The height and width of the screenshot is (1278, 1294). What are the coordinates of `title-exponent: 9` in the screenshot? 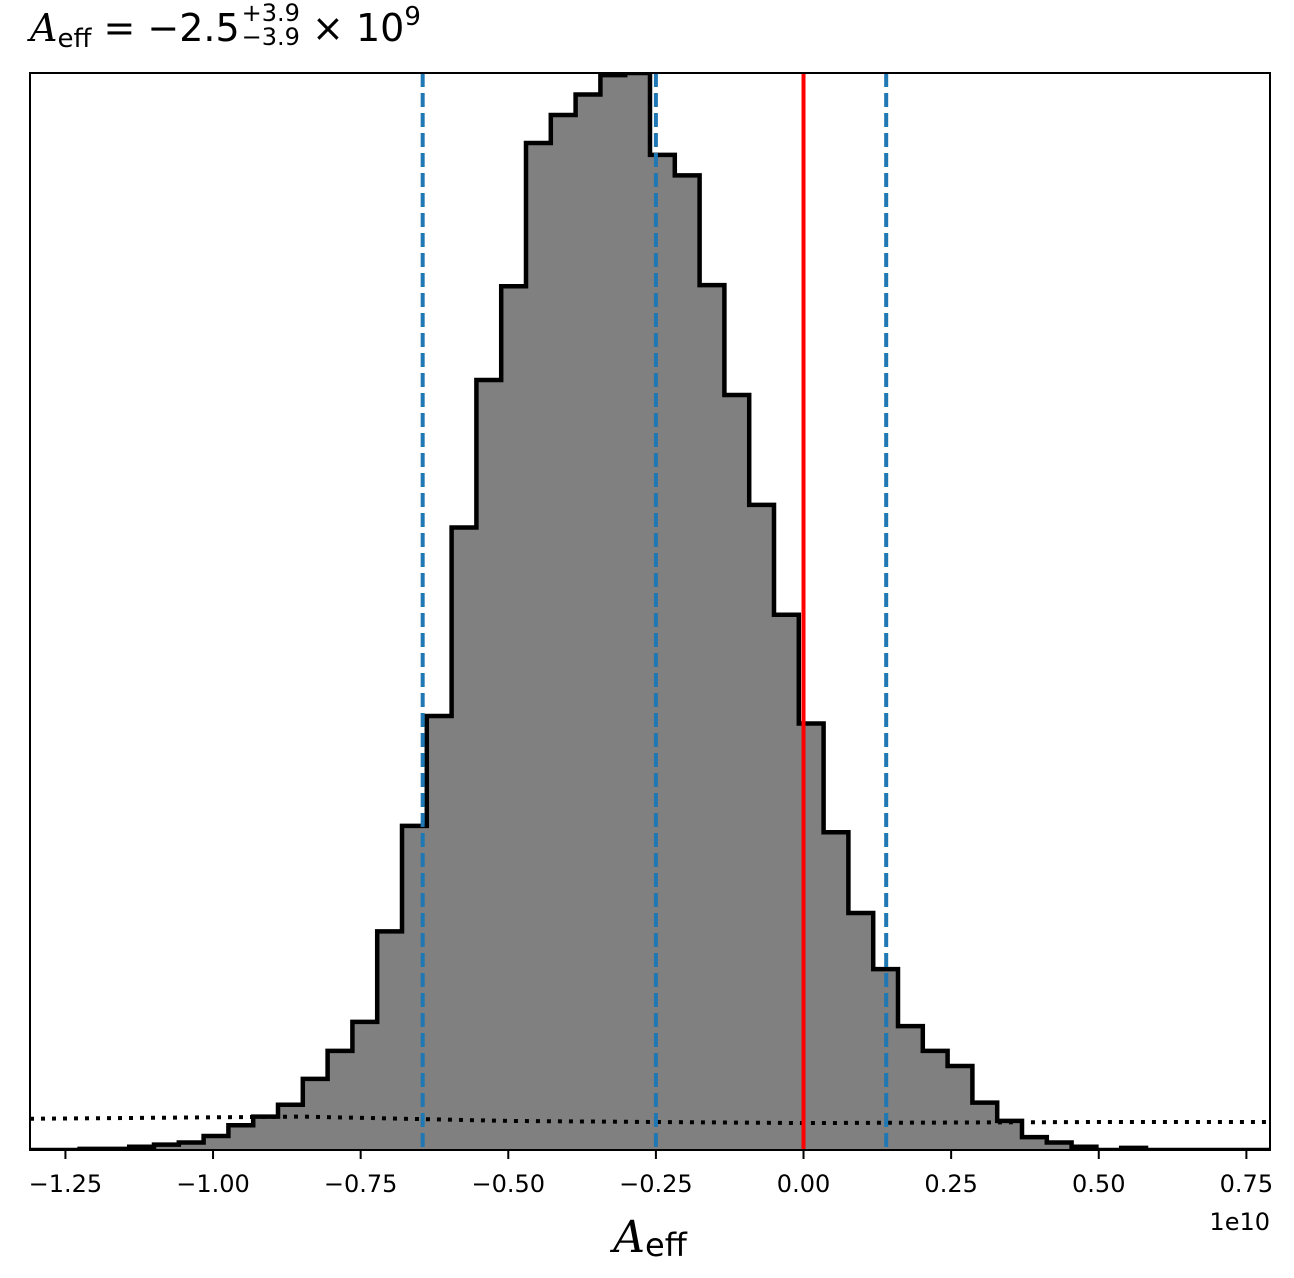 It's located at (412, 17).